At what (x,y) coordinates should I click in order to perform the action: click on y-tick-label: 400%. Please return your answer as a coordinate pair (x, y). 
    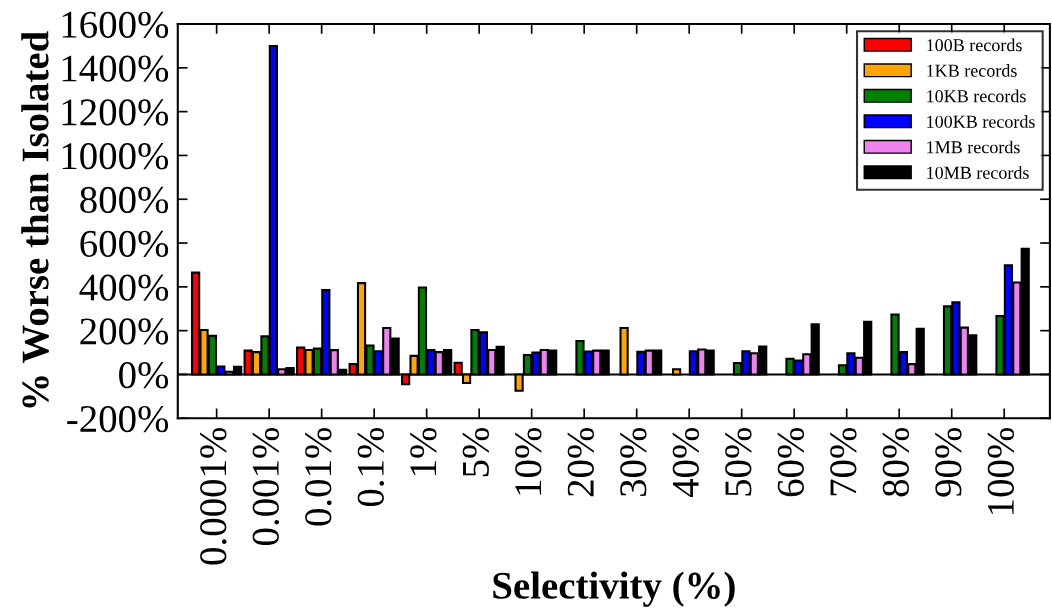
    Looking at the image, I should click on (124, 287).